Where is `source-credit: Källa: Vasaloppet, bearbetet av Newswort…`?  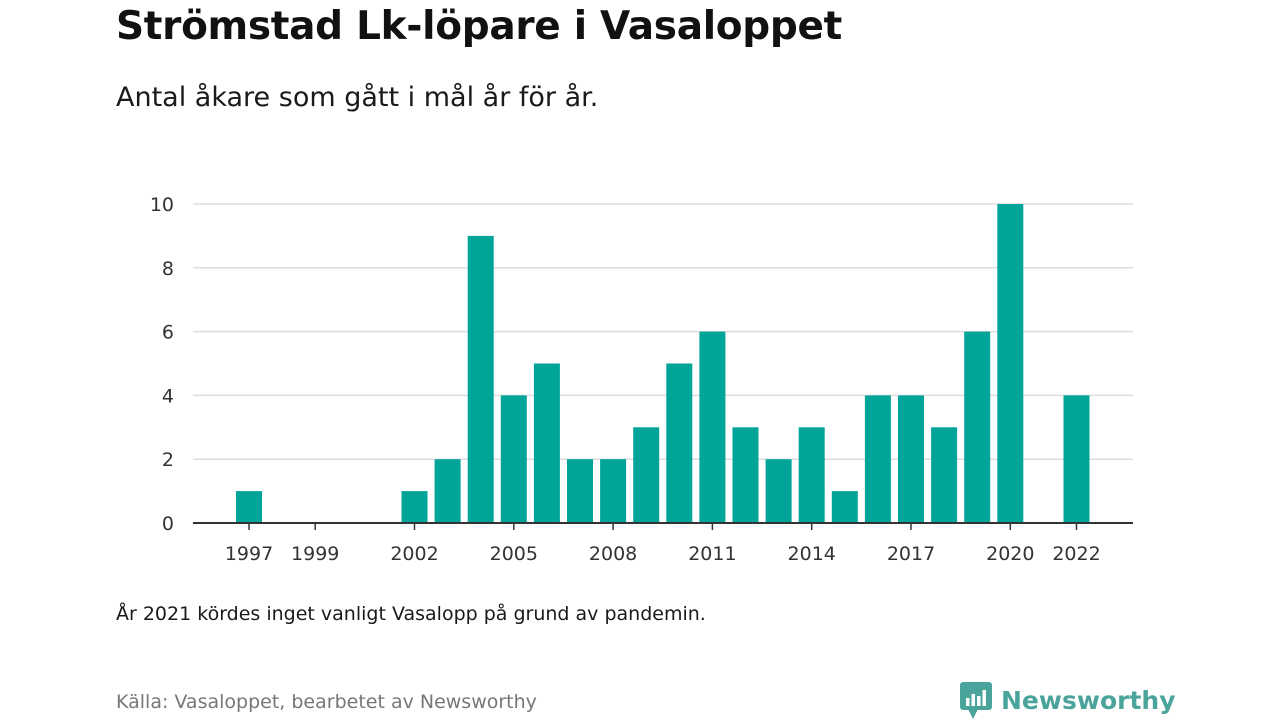
source-credit: Källa: Vasaloppet, bearbetet av Newswort… is located at coordinates (326, 702).